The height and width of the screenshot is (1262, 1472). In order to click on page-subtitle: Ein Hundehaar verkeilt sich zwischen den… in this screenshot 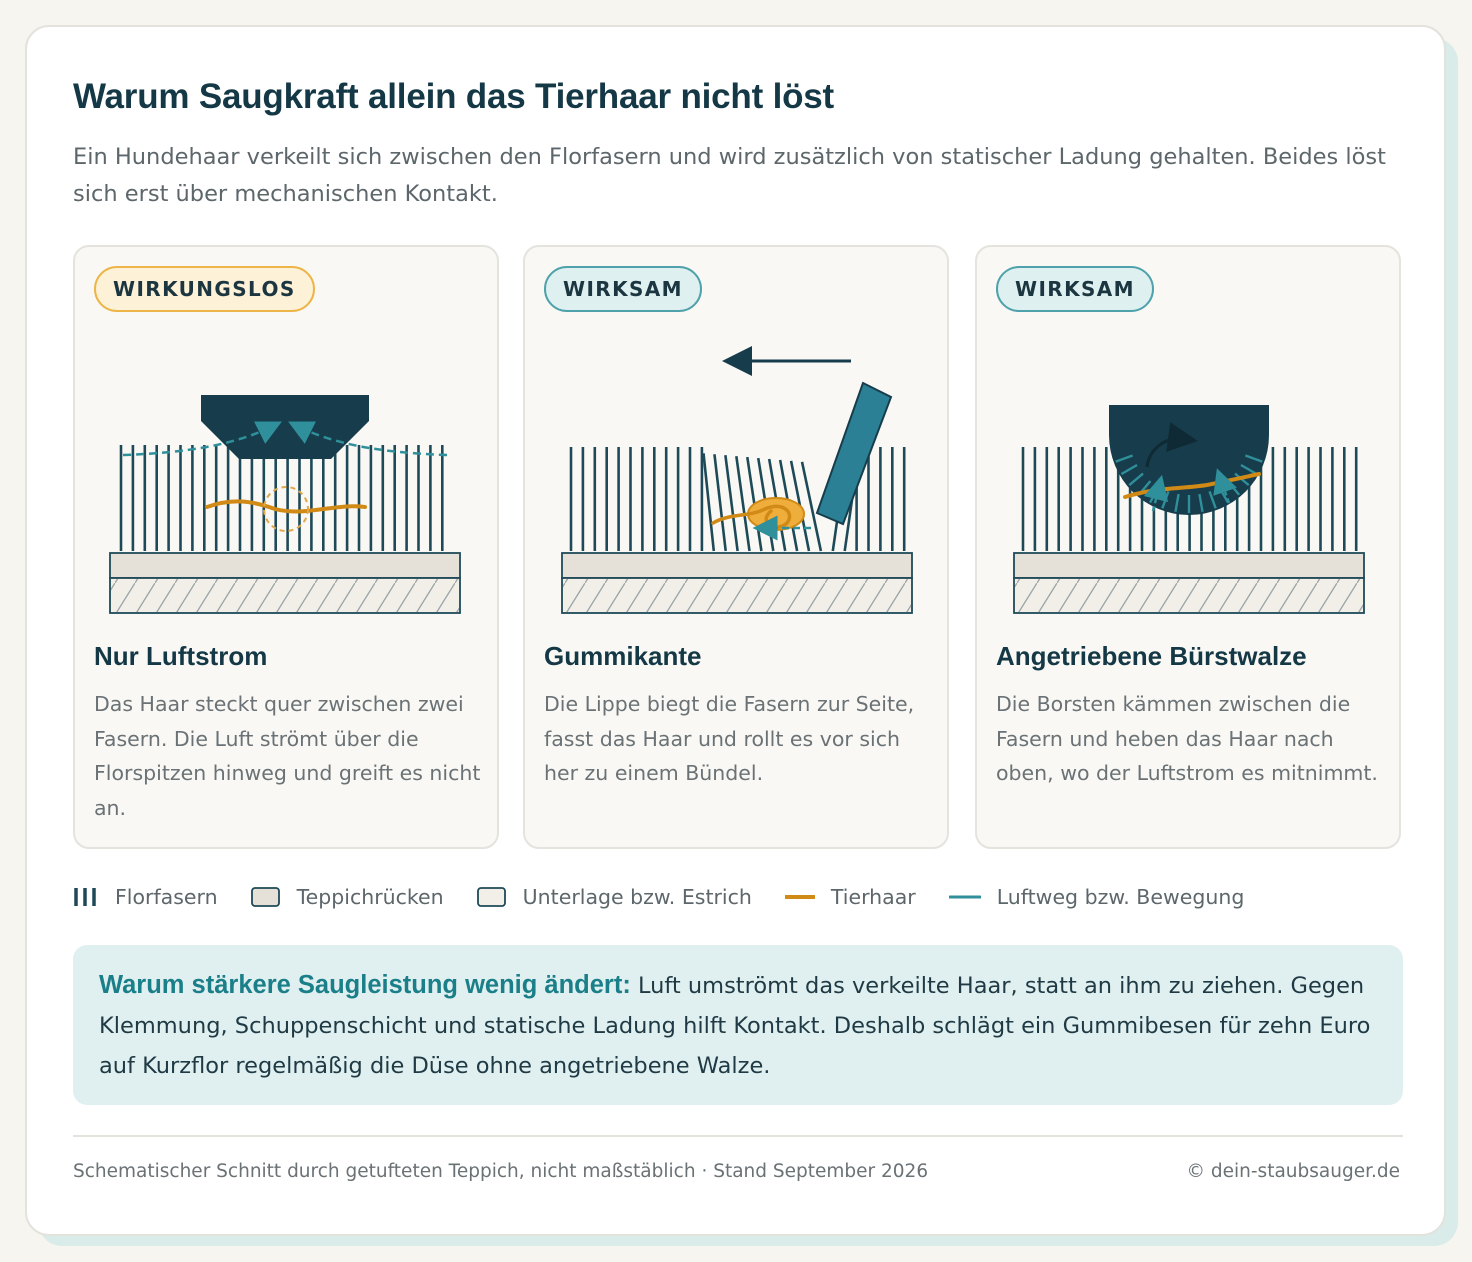, I will do `click(729, 175)`.